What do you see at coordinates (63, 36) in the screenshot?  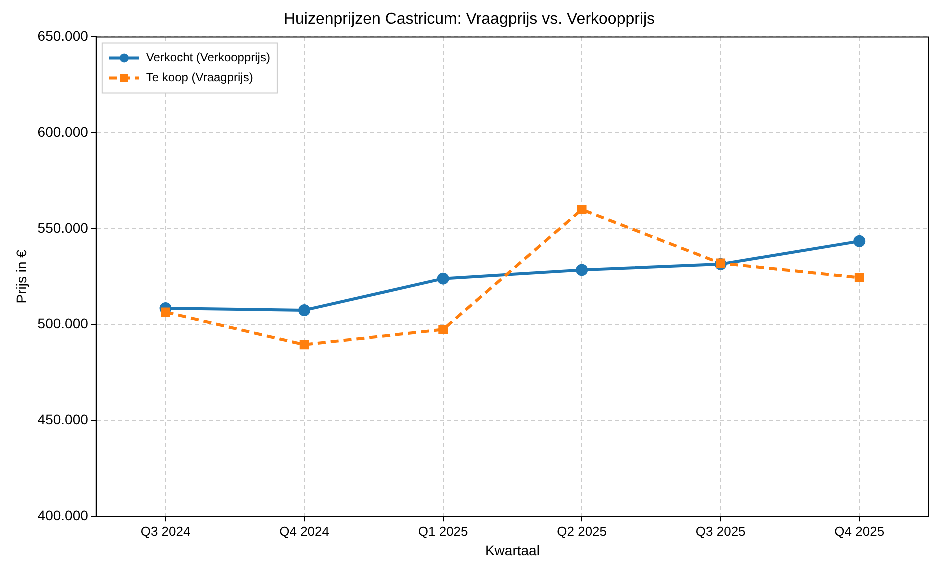 I see `y-tick-label: 650.000` at bounding box center [63, 36].